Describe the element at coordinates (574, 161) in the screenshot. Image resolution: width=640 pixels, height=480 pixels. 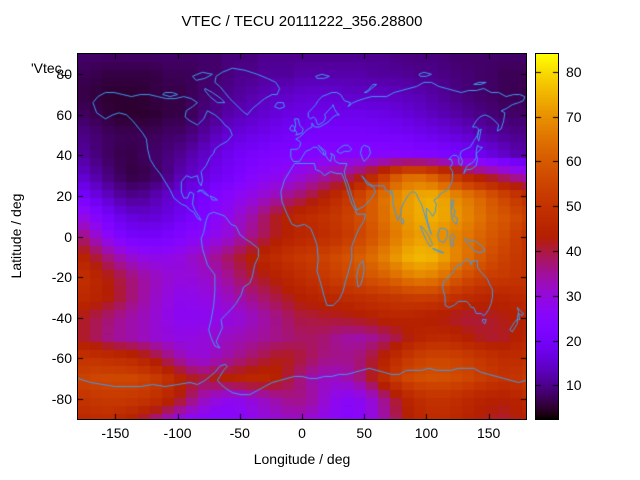
I see `colorbar-tick-label: 60` at that location.